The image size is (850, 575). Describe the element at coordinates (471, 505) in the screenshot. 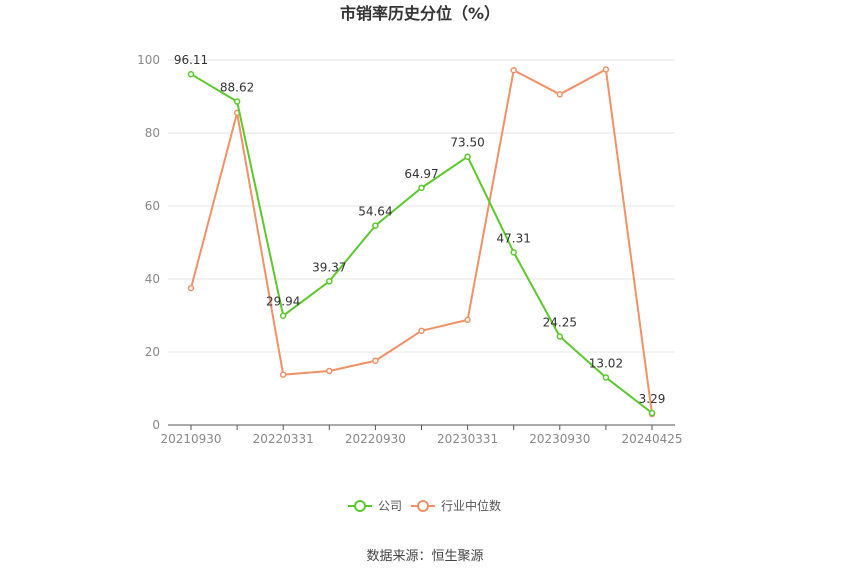

I see `legend-label: 行业中位数` at that location.